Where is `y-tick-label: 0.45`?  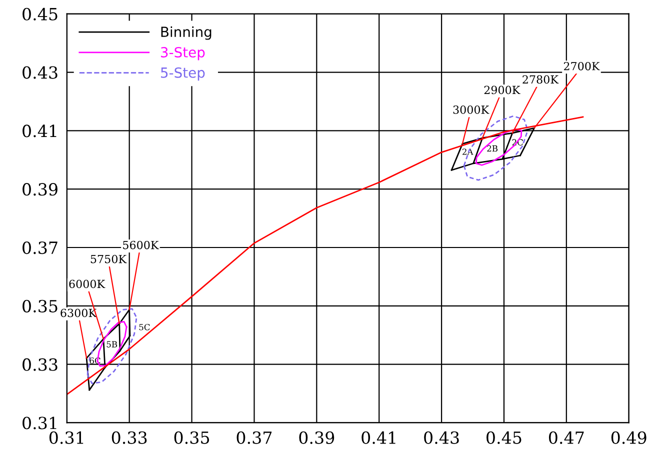 y-tick-label: 0.45 is located at coordinates (40, 14).